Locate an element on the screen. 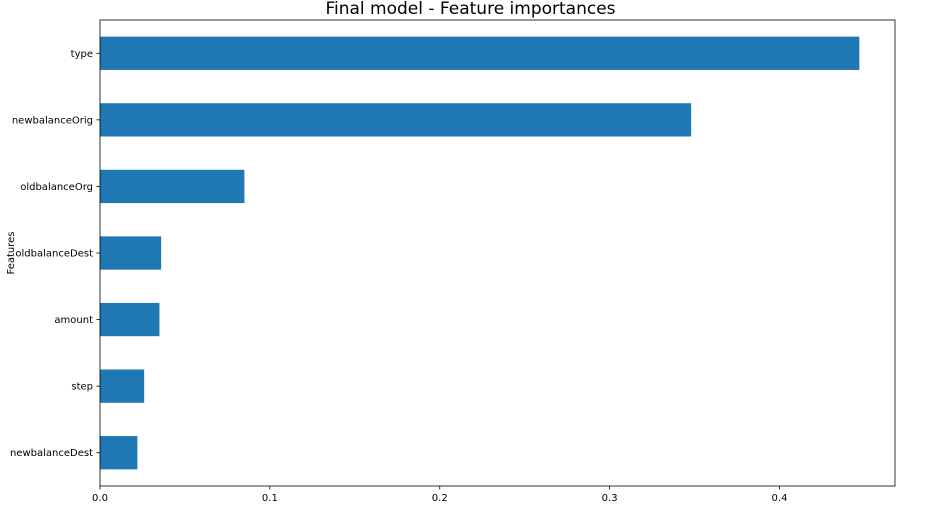 Image resolution: width=941 pixels, height=509 pixels. bar-oldbalanceOrg is located at coordinates (172, 186).